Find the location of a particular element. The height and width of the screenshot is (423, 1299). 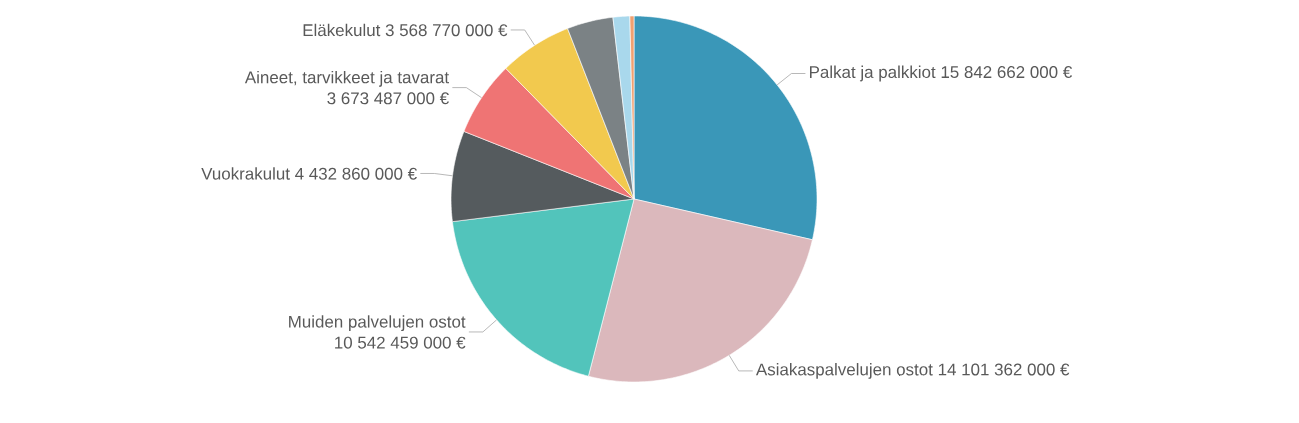

data-label: 15 842 662 000 € is located at coordinates (1006, 72).